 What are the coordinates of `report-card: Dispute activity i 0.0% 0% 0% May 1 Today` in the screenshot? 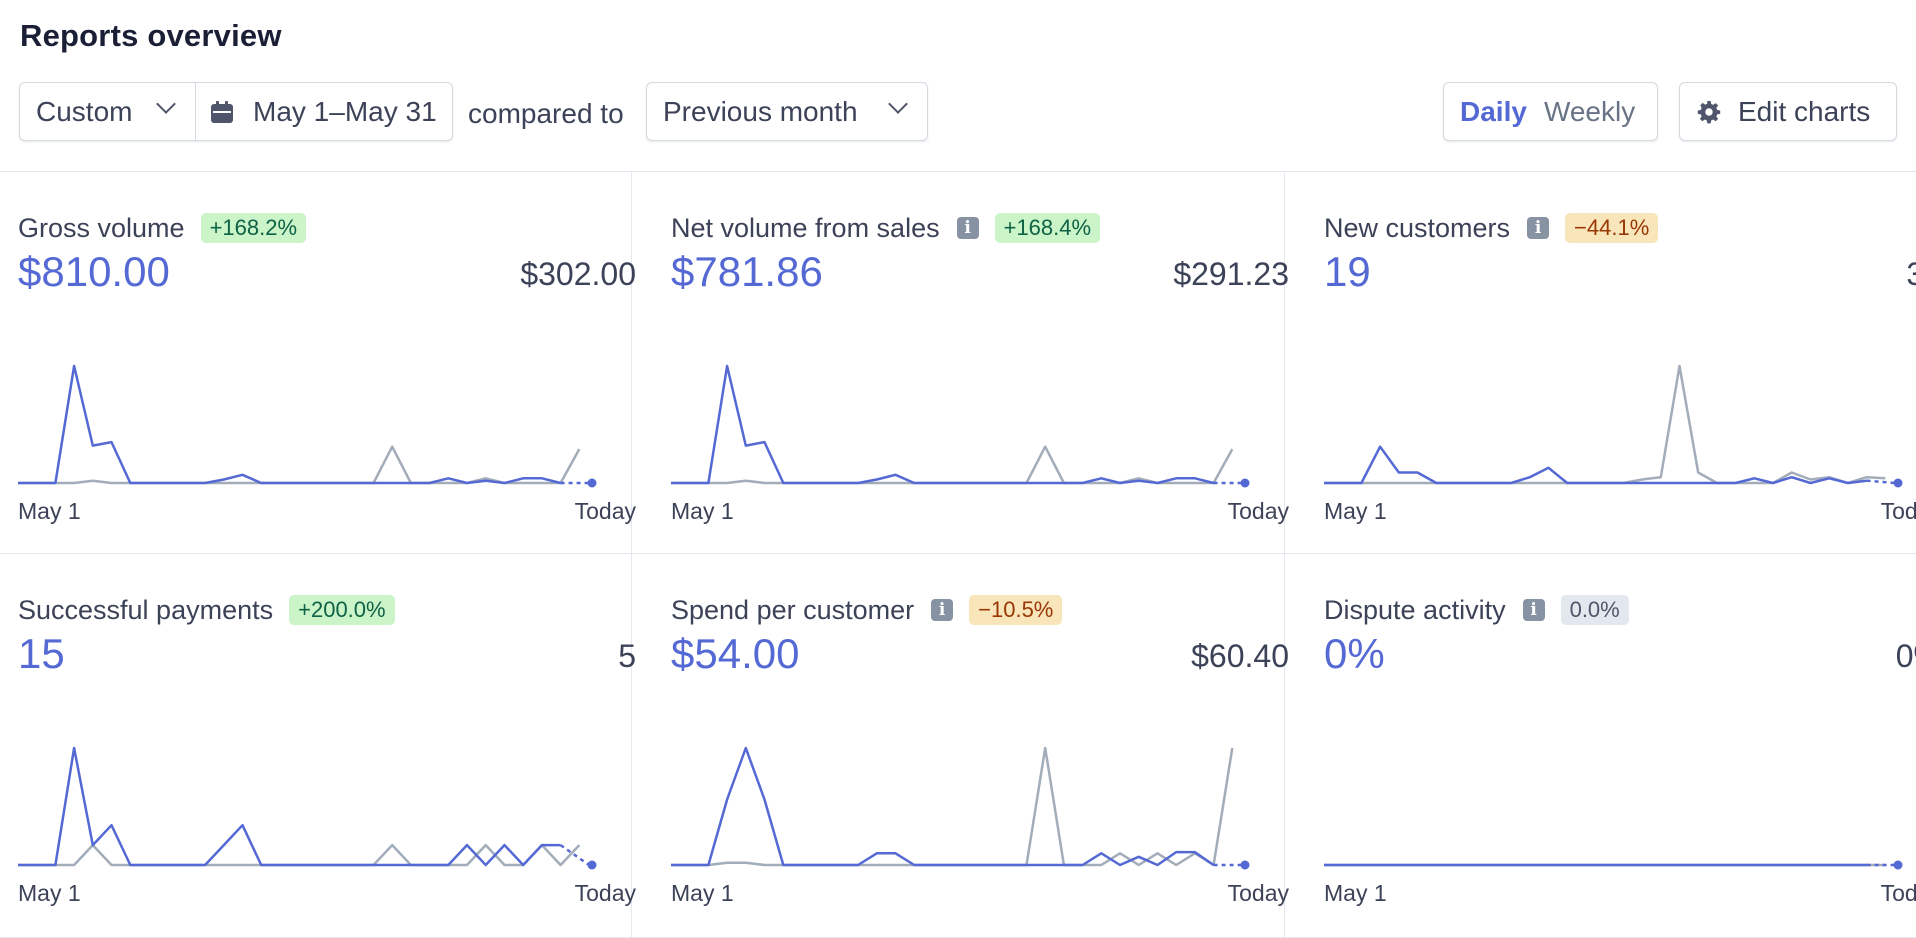 It's located at (1611, 745).